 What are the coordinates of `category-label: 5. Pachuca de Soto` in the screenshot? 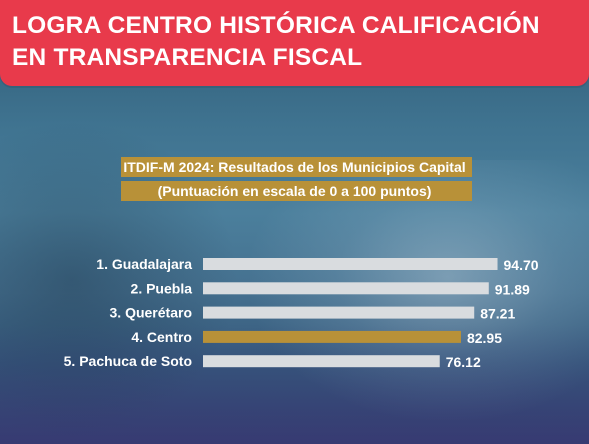 It's located at (128, 361).